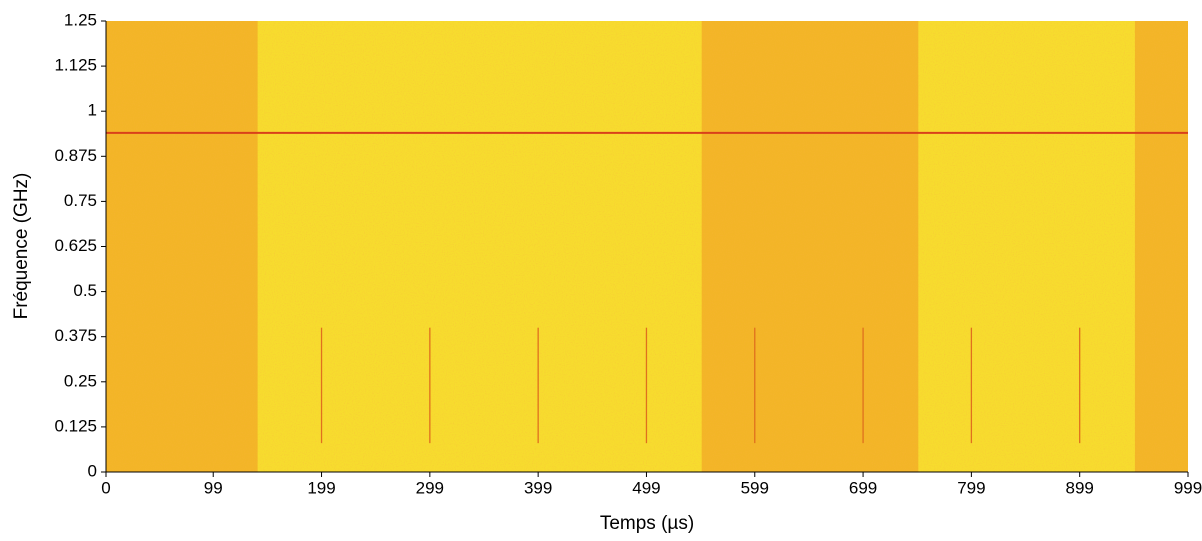 Image resolution: width=1202 pixels, height=541 pixels. Describe the element at coordinates (1080, 487) in the screenshot. I see `x-tick-label: 899` at that location.